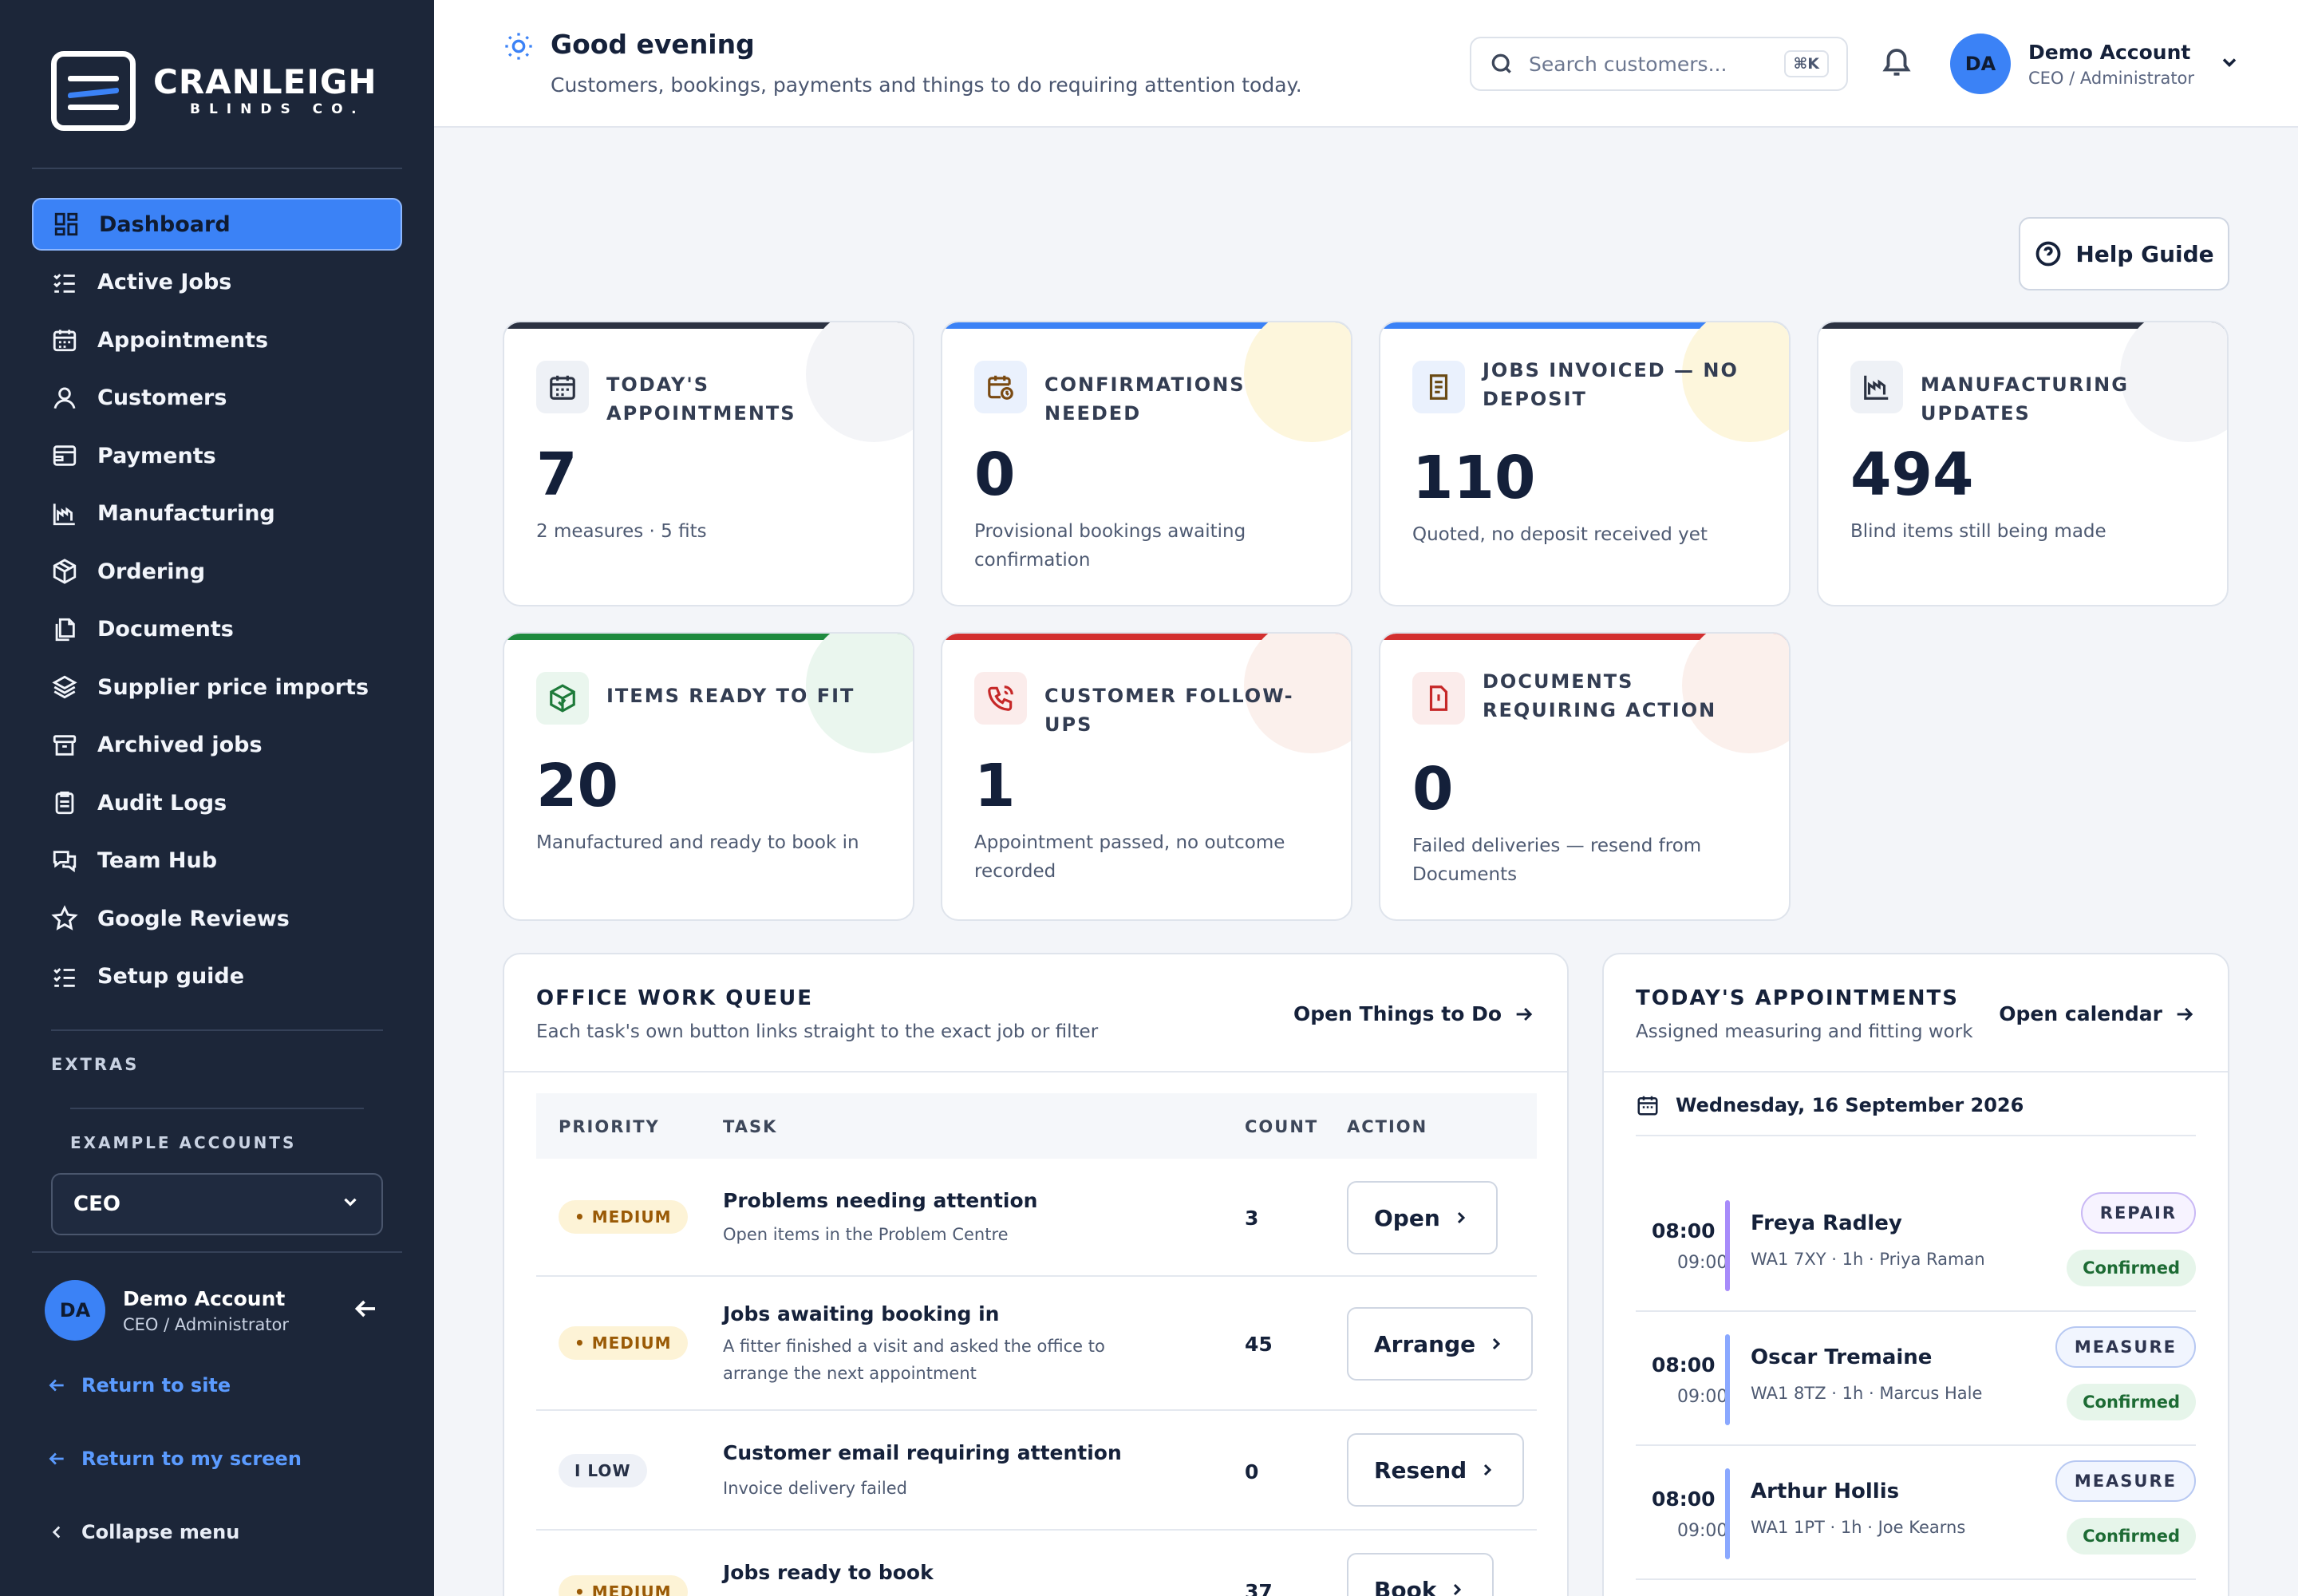 Image resolution: width=2298 pixels, height=1596 pixels. I want to click on stat-card-value: 110, so click(1474, 478).